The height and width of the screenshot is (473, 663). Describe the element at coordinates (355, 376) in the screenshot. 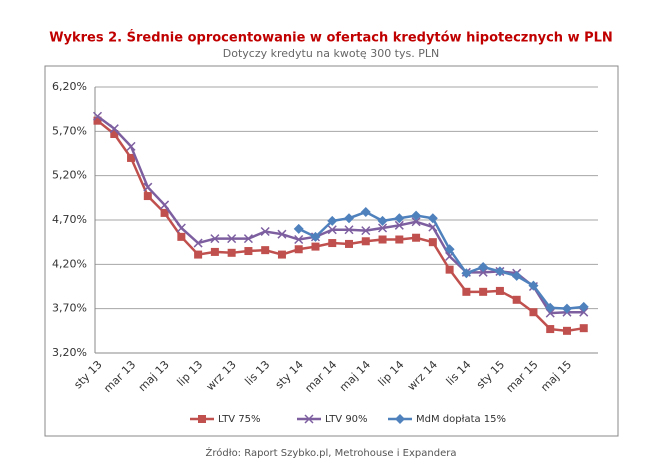

I see `x-tick-label: maj 14` at that location.